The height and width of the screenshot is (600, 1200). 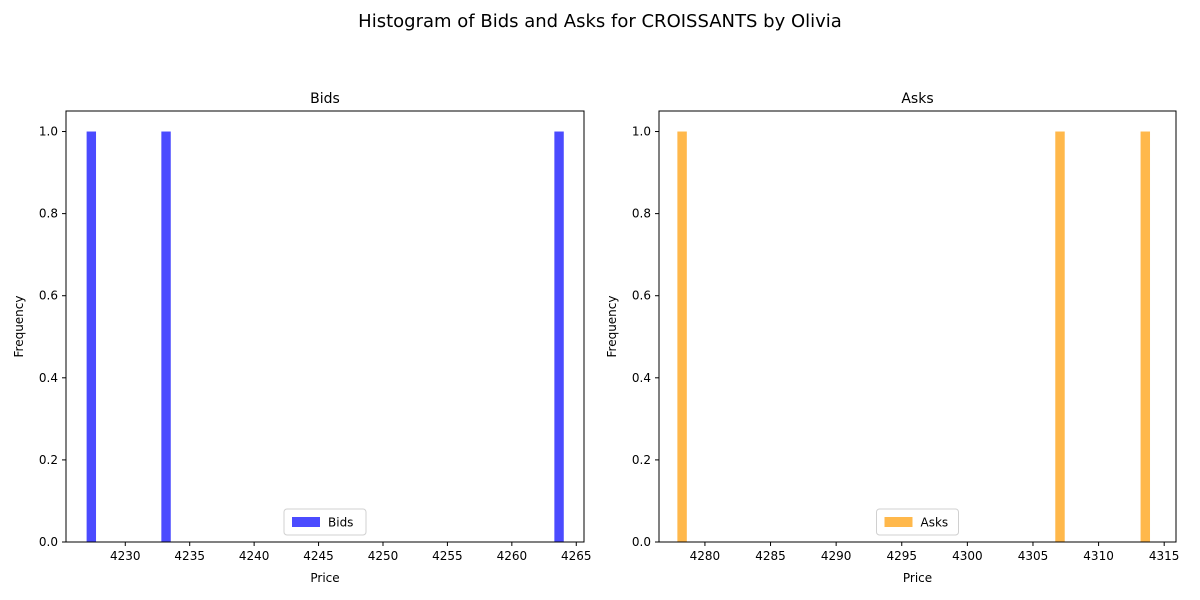 What do you see at coordinates (705, 556) in the screenshot?
I see `x-tick-label: 4280` at bounding box center [705, 556].